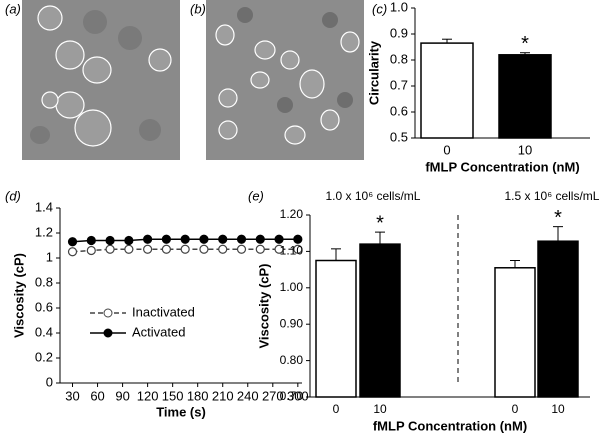  I want to click on y-tick-label: 1.2, so click(44, 231).